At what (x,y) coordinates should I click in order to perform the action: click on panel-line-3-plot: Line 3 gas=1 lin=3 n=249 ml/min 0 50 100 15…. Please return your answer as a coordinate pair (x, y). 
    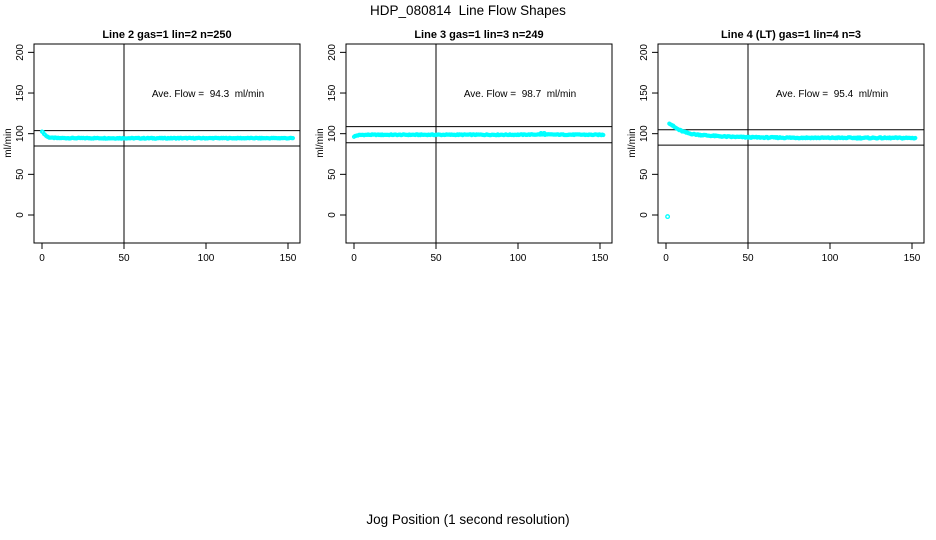
    Looking at the image, I should click on (464, 146).